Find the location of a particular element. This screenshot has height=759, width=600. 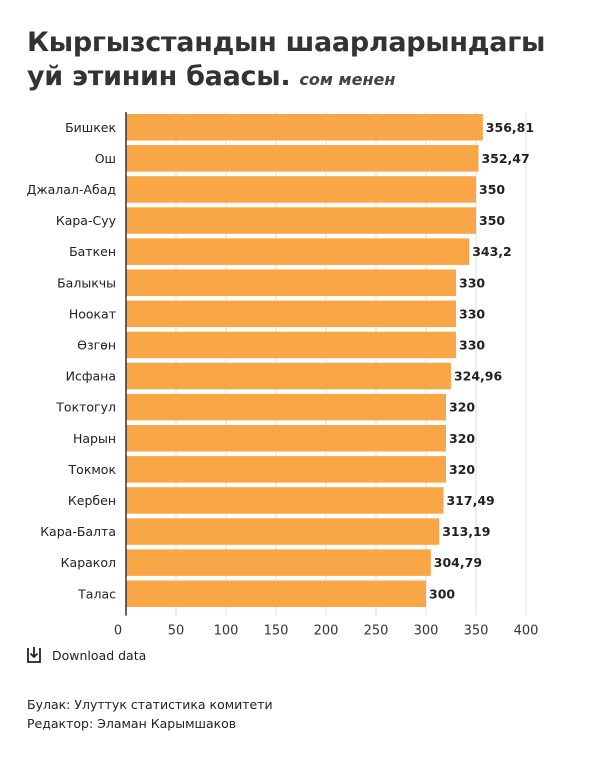

category-label: Нарын is located at coordinates (94, 438).